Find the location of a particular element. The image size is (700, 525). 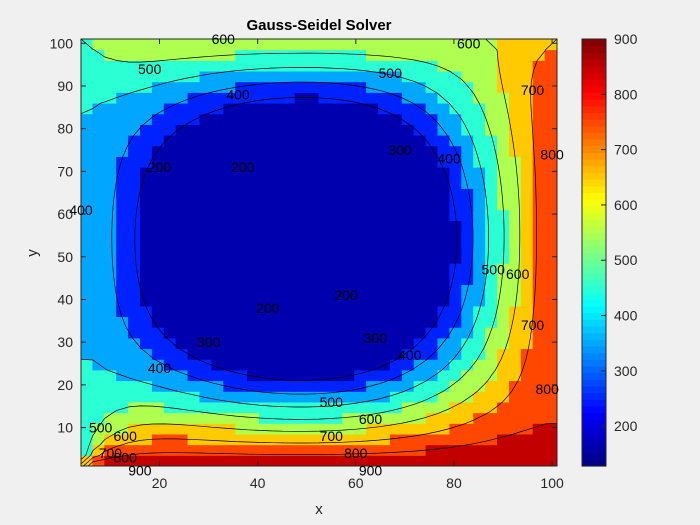

contour-label: 200 is located at coordinates (243, 167).